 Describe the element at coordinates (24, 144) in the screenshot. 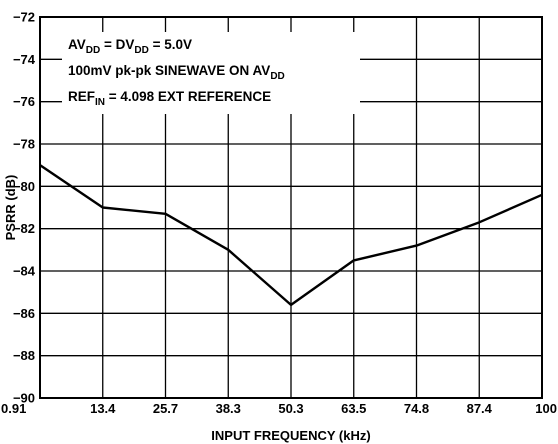

I see `y-tick-label: −78` at that location.